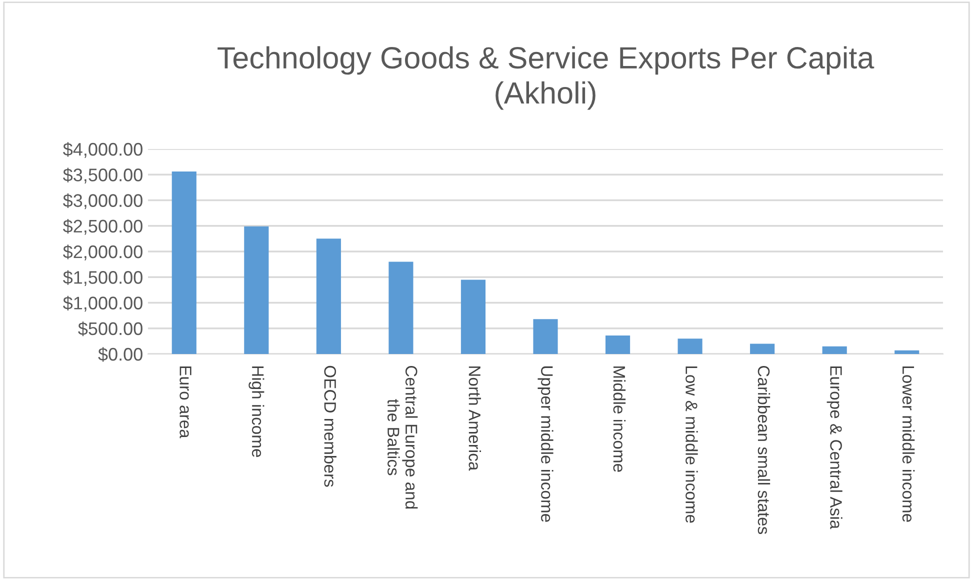 The image size is (973, 580). Describe the element at coordinates (102, 278) in the screenshot. I see `y-tick-label: $1,500.00` at that location.